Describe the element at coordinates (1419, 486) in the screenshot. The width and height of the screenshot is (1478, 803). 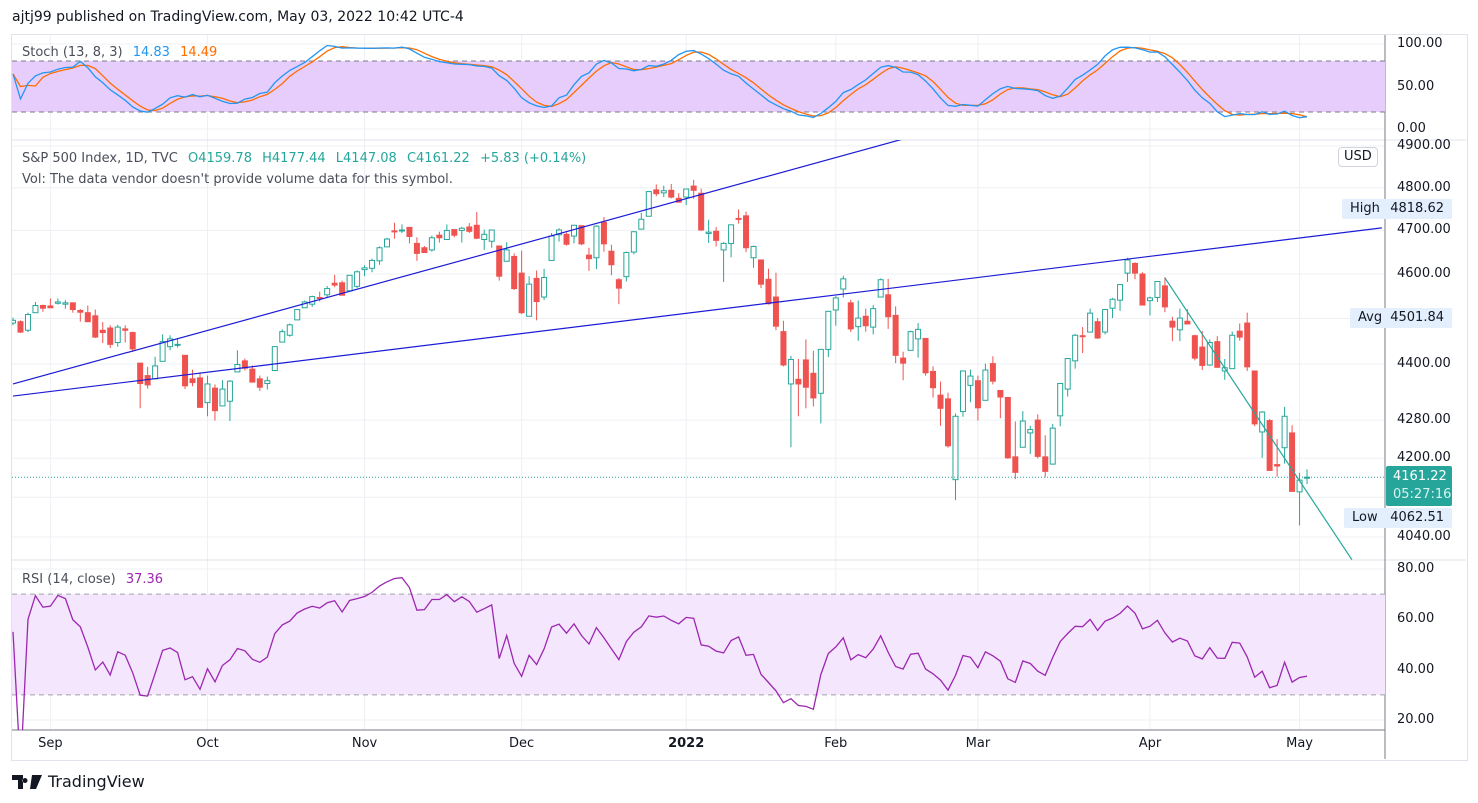
I see `last-price-tag: 4161.22 05:27:16` at that location.